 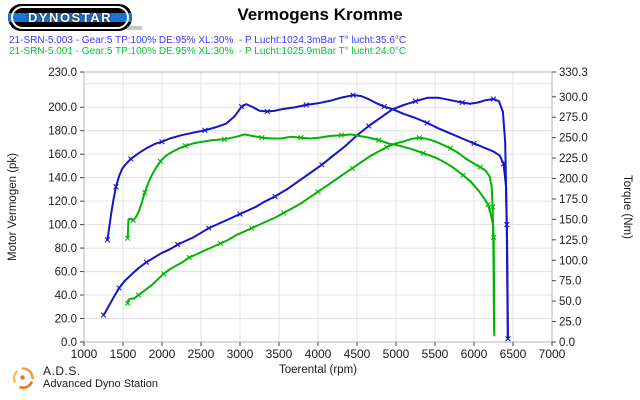 I want to click on xaxis-title: Toerental (rpm), so click(x=318, y=370).